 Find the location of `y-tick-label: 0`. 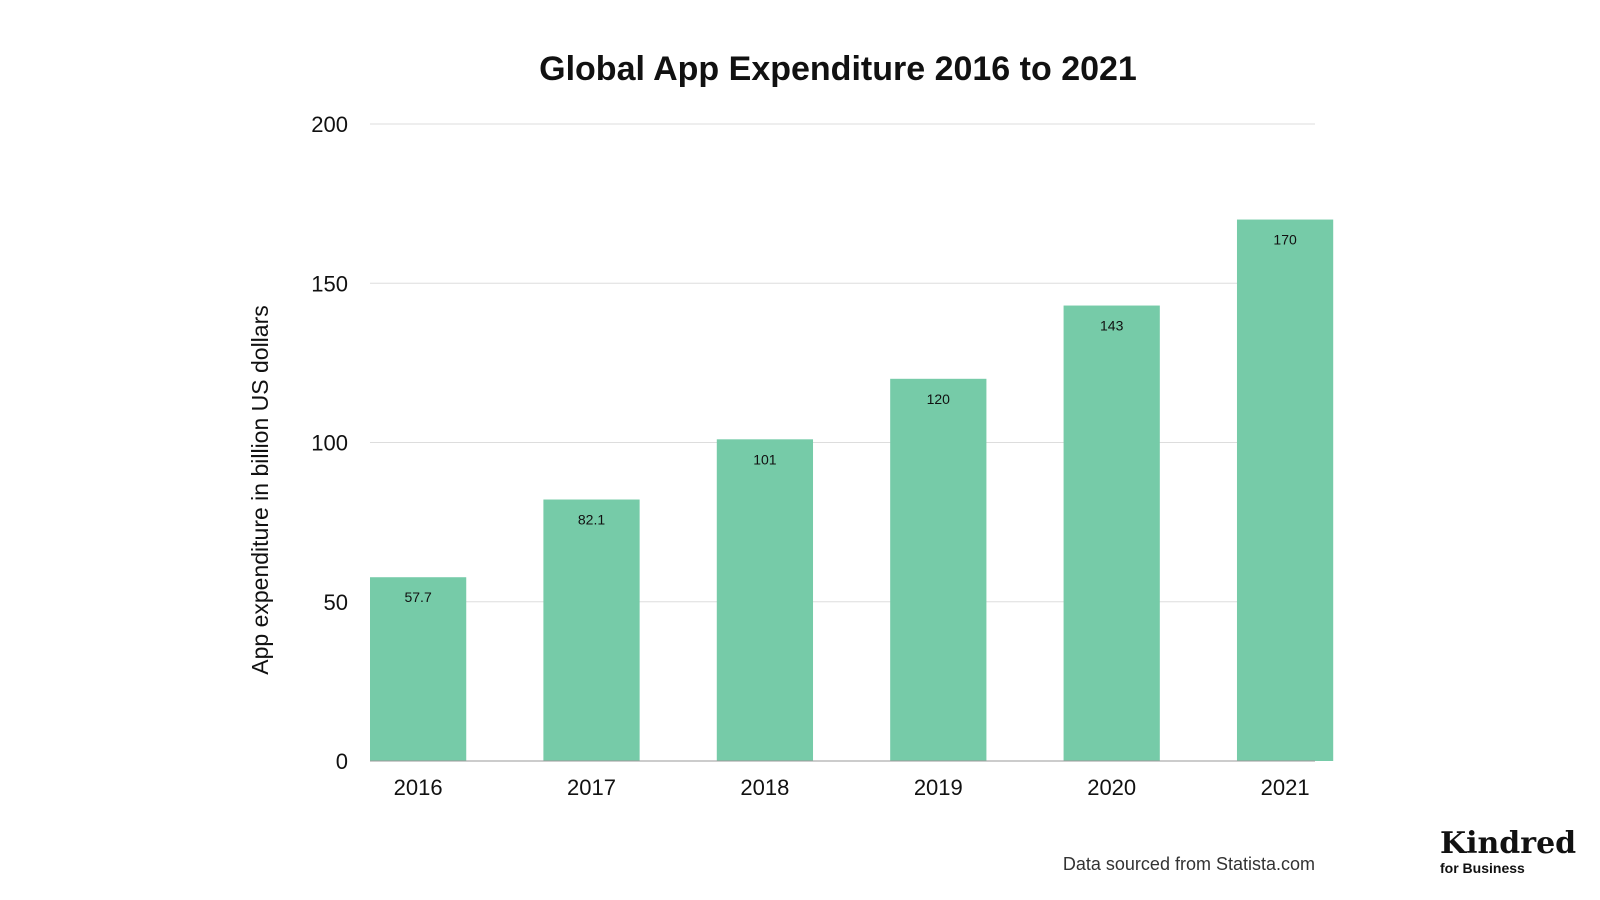

y-tick-label: 0 is located at coordinates (342, 761).